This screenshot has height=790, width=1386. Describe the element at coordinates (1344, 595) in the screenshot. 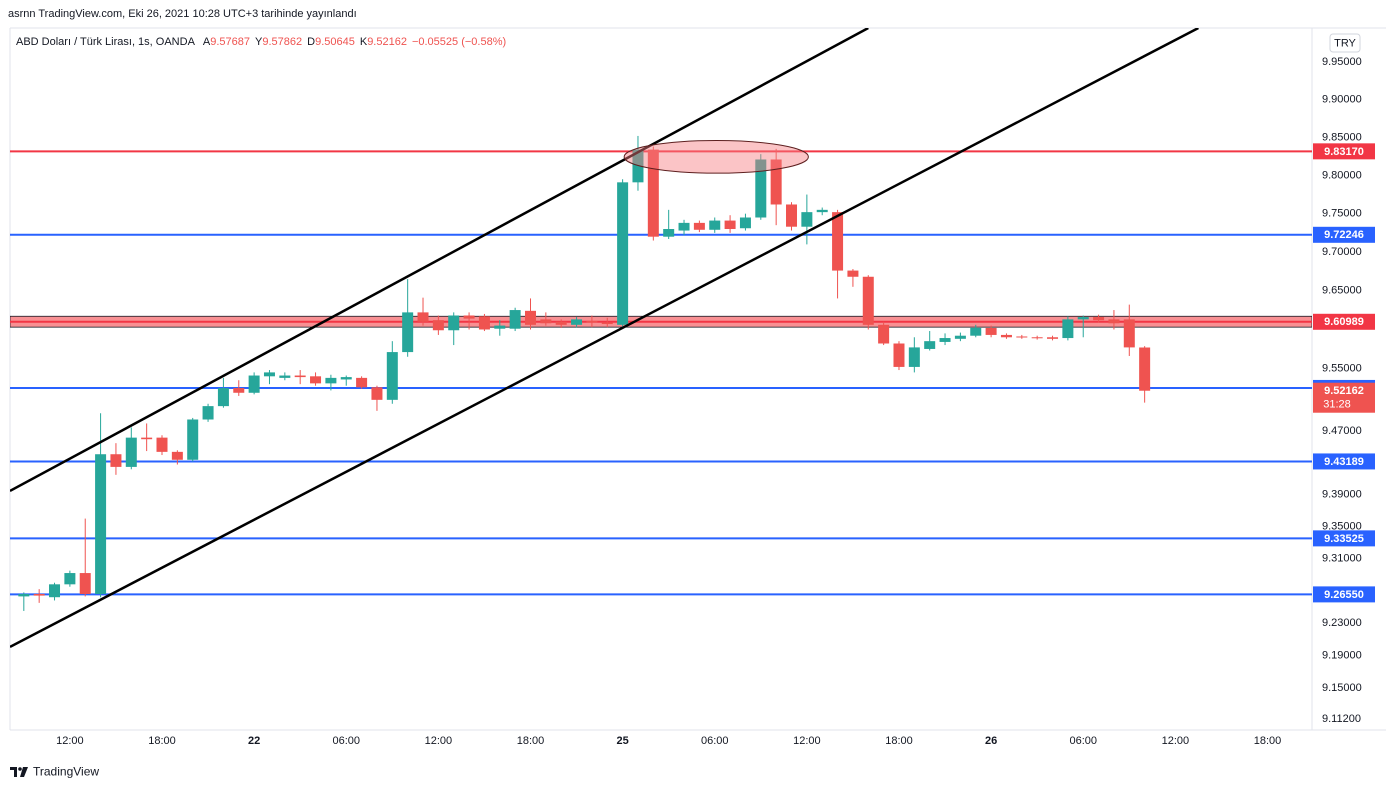

I see `level-label: 9.26550` at that location.